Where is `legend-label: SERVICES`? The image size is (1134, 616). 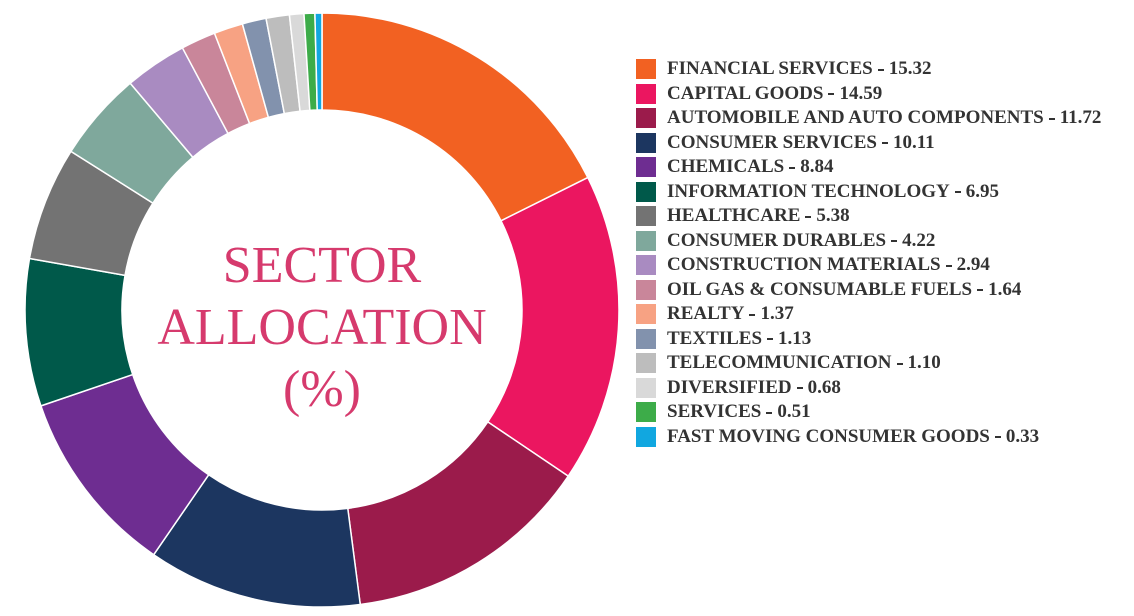
legend-label: SERVICES is located at coordinates (714, 411).